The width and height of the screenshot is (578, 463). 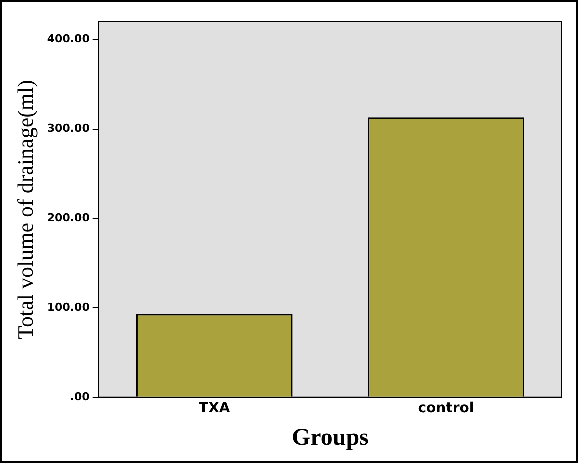 What do you see at coordinates (25, 210) in the screenshot?
I see `y-axis-title: Total volume of drainage(ml)` at bounding box center [25, 210].